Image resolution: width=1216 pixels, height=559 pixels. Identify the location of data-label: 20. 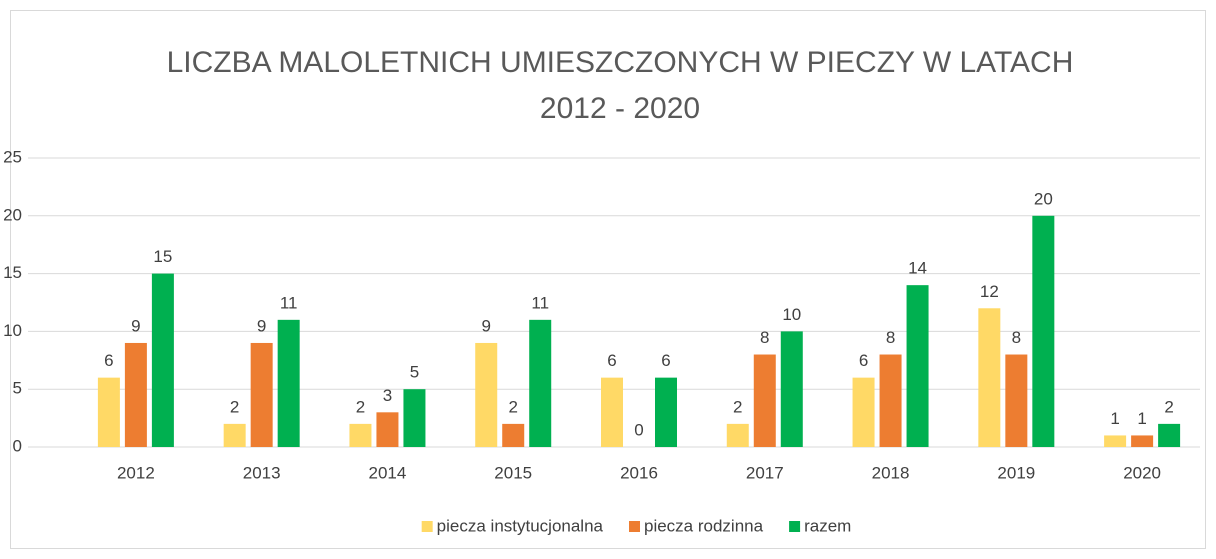
(1043, 198).